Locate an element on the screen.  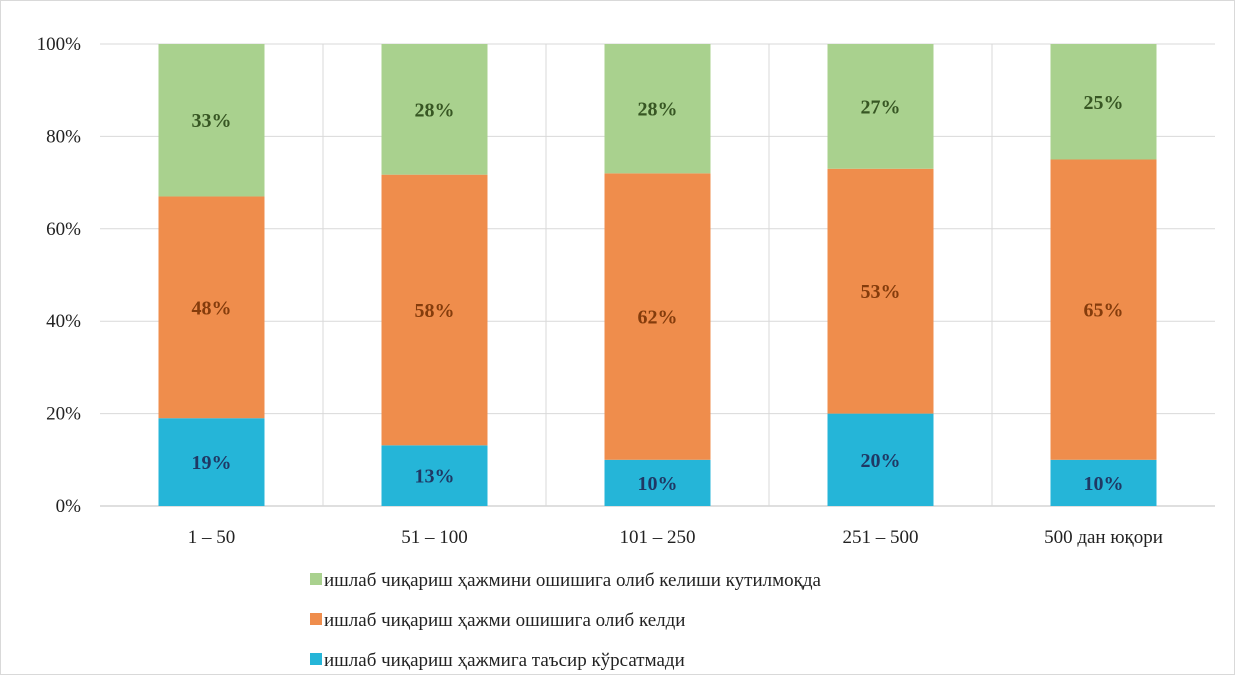
x-category-label: 251 – 500 is located at coordinates (881, 537).